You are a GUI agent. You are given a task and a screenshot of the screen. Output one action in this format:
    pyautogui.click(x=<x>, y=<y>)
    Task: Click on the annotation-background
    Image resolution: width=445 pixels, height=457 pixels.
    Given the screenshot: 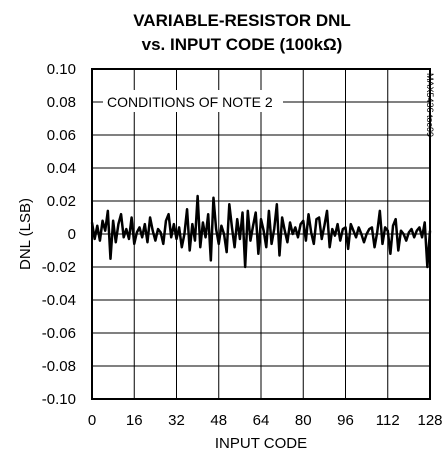 What is the action you would take?
    pyautogui.click(x=194, y=101)
    